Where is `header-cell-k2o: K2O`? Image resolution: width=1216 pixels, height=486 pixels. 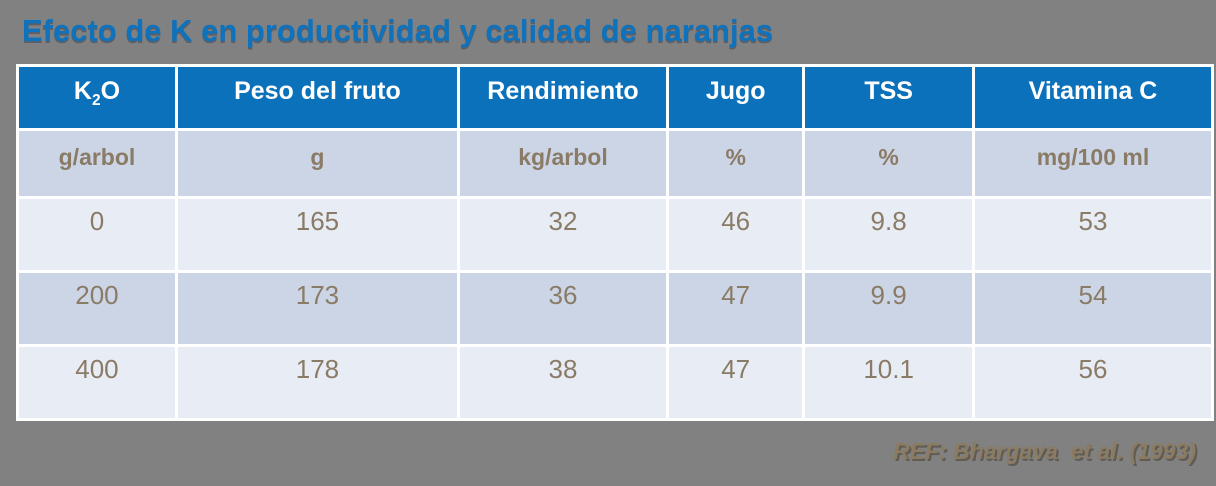 header-cell-k2o: K2O is located at coordinates (97, 97).